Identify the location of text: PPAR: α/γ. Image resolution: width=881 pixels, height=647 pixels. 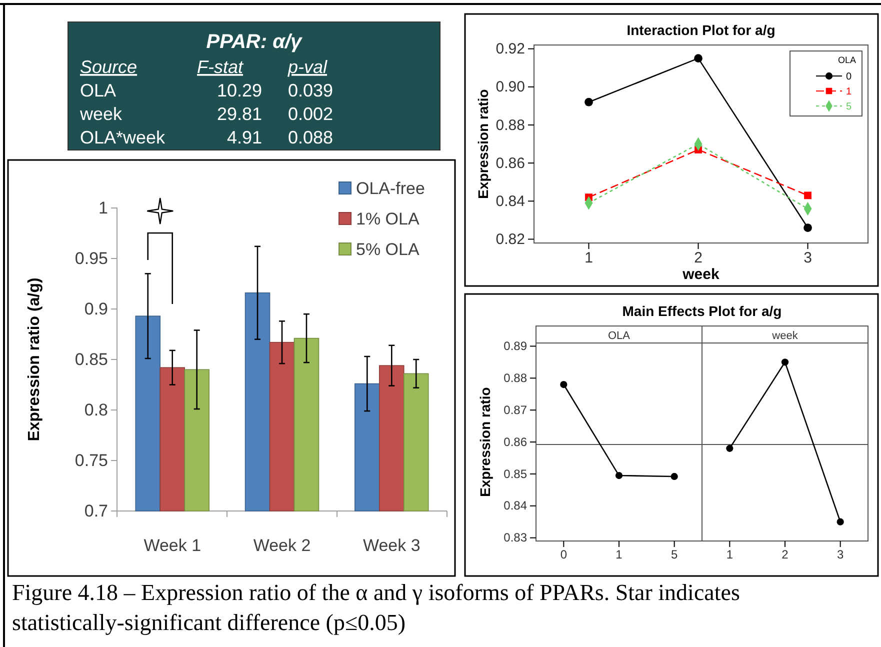
(255, 42).